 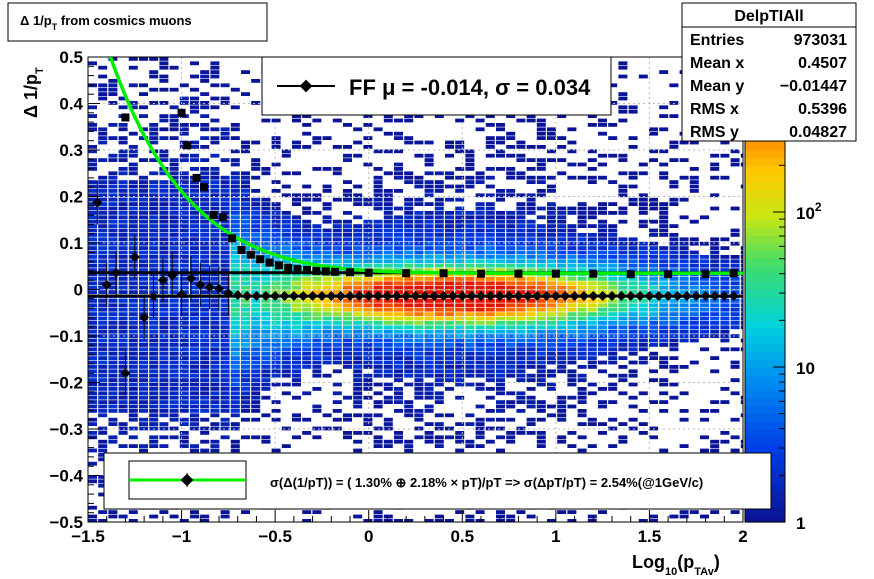 What do you see at coordinates (765, 441) in the screenshot?
I see `palette-step` at bounding box center [765, 441].